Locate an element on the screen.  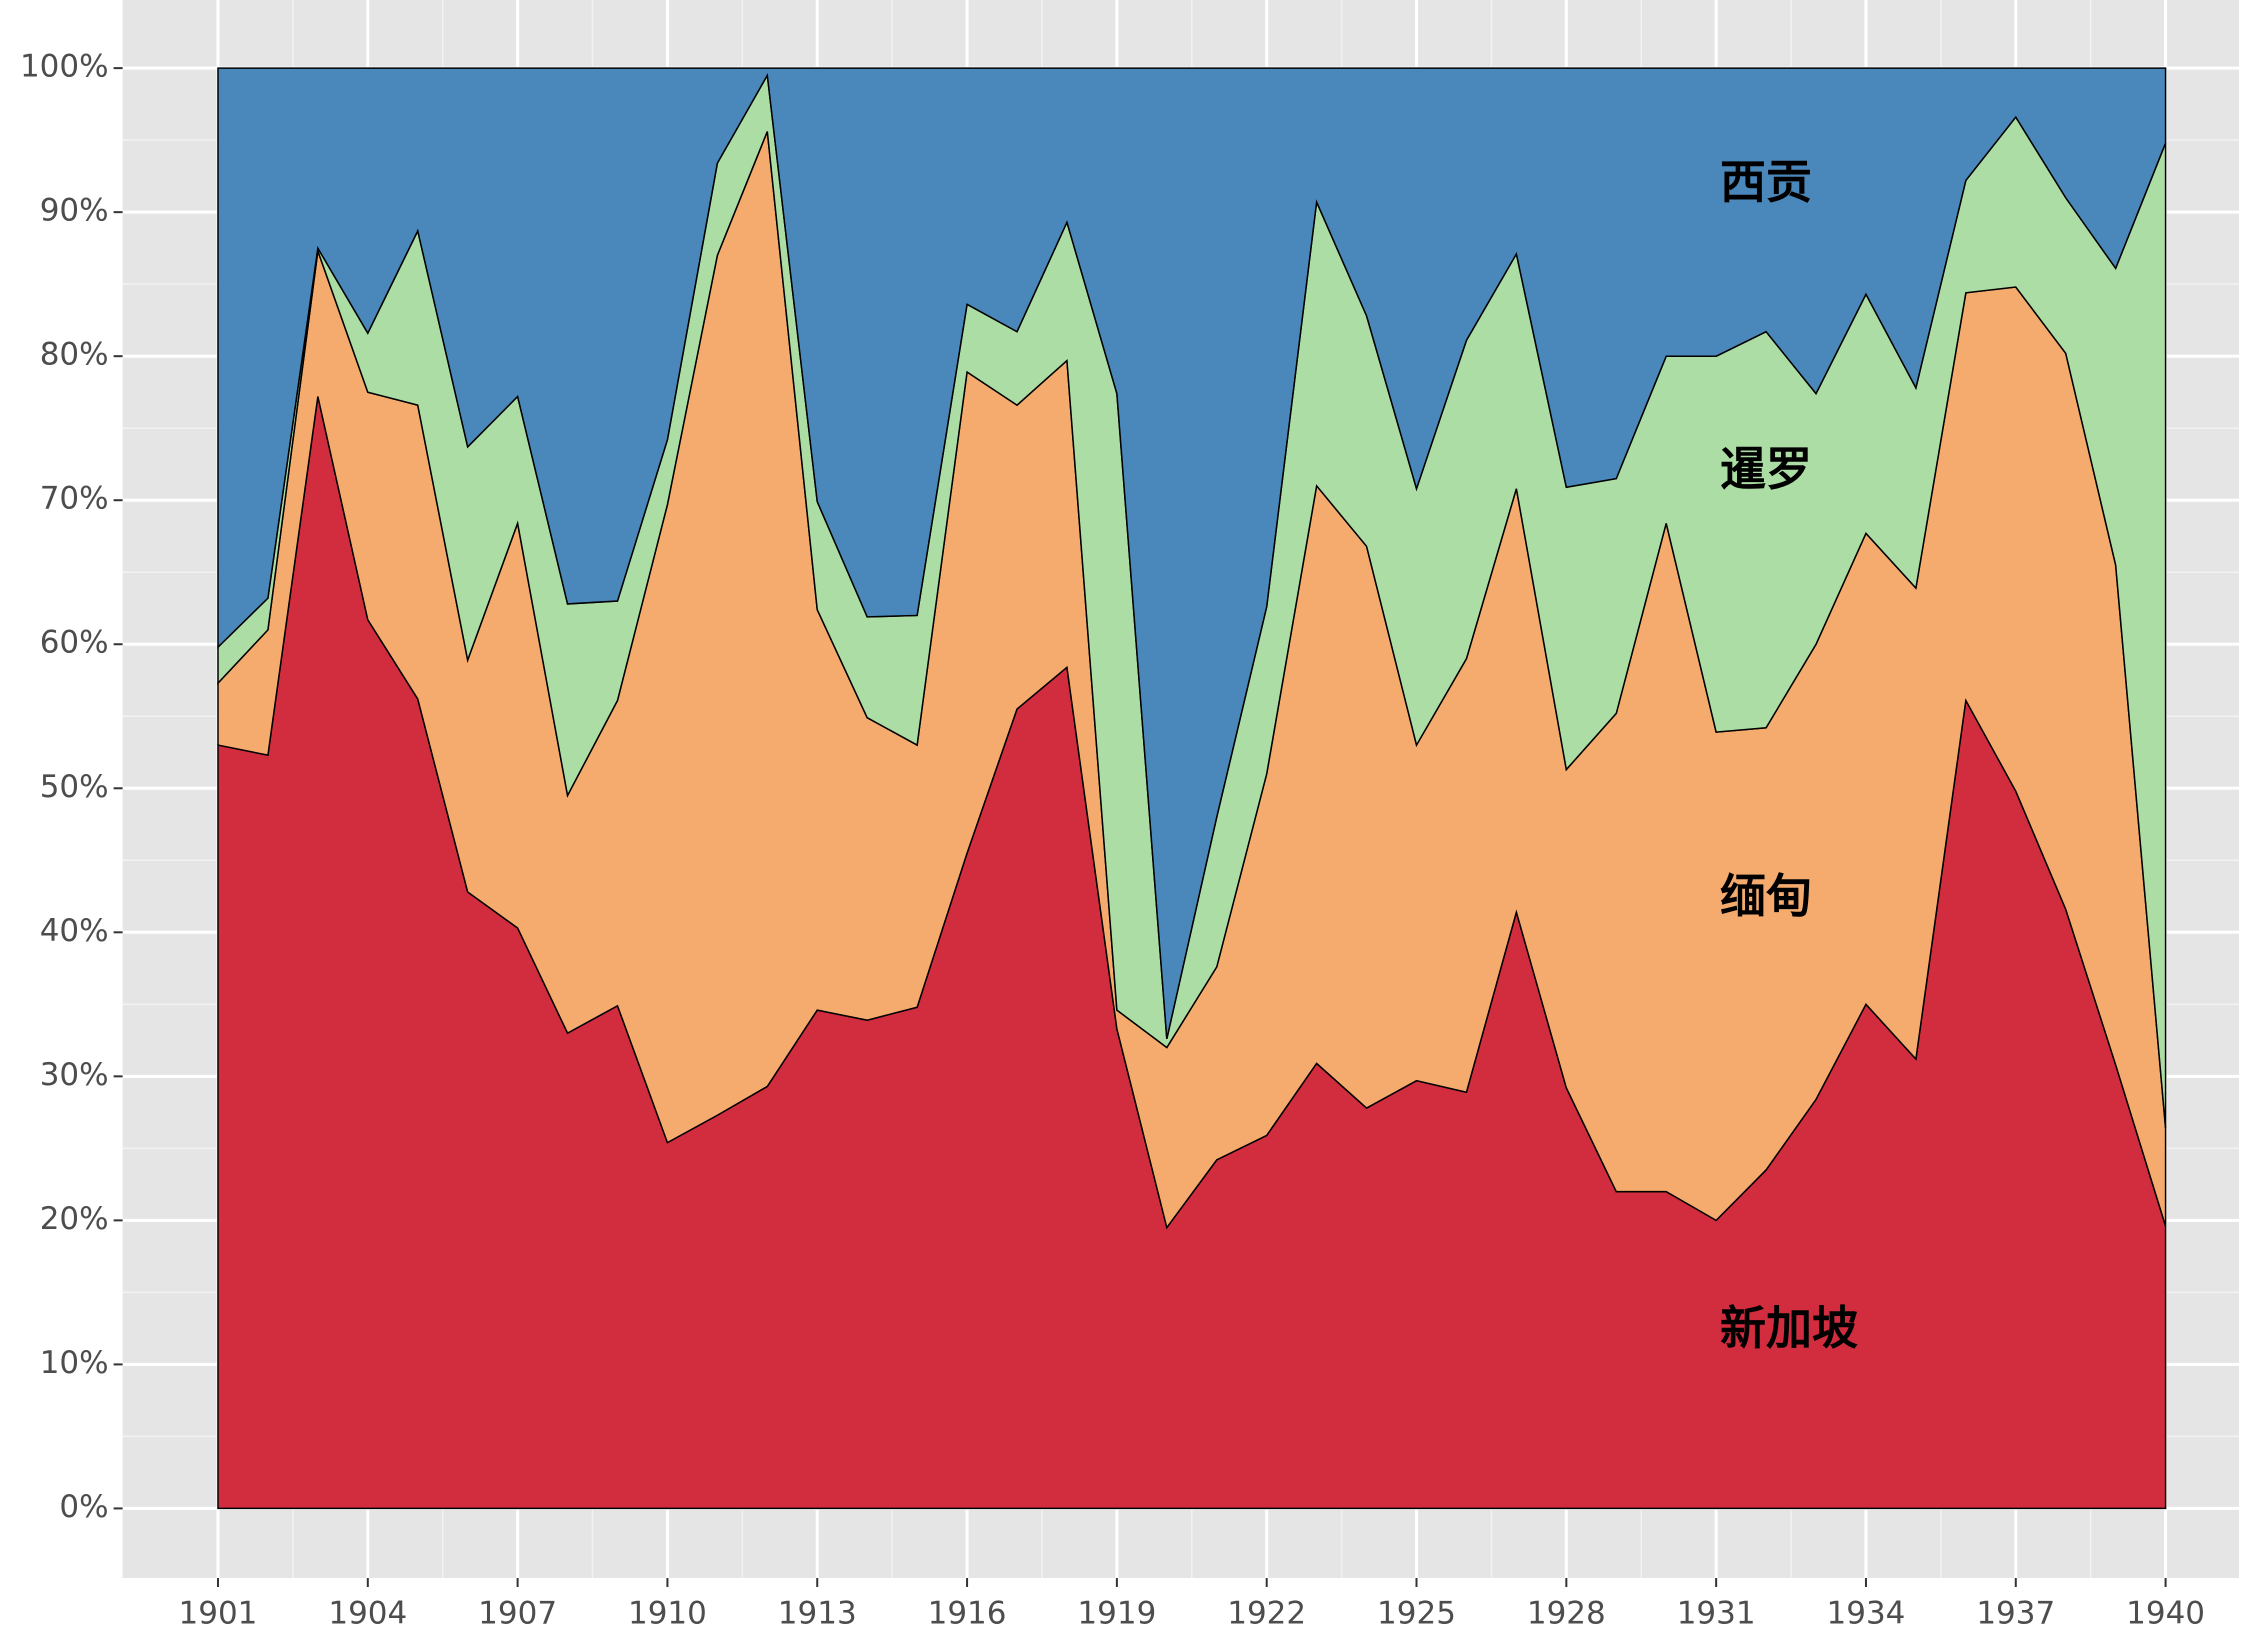
series-label: 暹罗 is located at coordinates (1766, 469).